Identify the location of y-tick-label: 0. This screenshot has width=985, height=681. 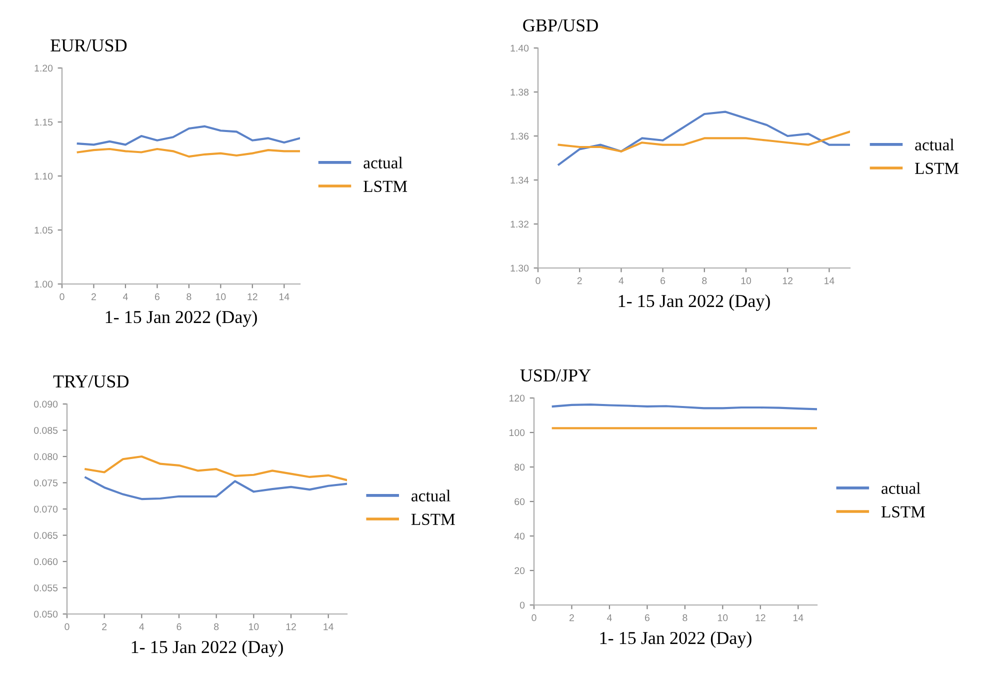
(522, 605).